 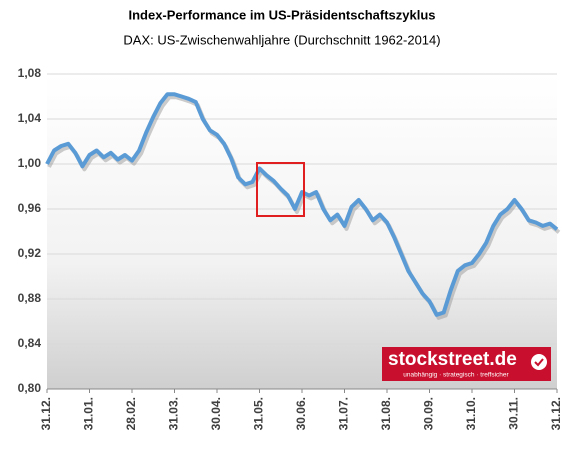 What do you see at coordinates (30, 343) in the screenshot?
I see `y-tick-label: 0,84` at bounding box center [30, 343].